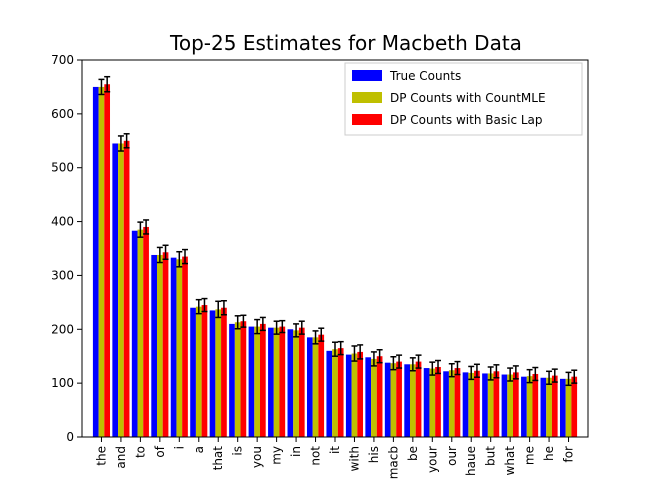  I want to click on y-tick-label: 400, so click(62, 222).